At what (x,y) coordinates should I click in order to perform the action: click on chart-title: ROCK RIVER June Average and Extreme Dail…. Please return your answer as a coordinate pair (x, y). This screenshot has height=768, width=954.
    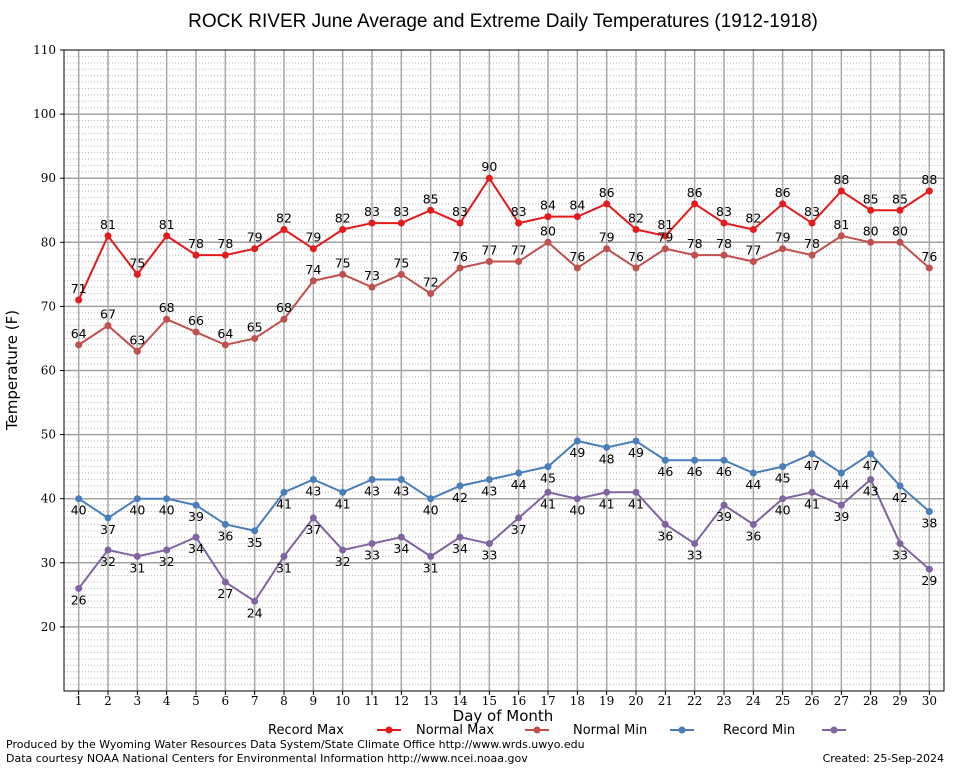
    Looking at the image, I should click on (503, 21).